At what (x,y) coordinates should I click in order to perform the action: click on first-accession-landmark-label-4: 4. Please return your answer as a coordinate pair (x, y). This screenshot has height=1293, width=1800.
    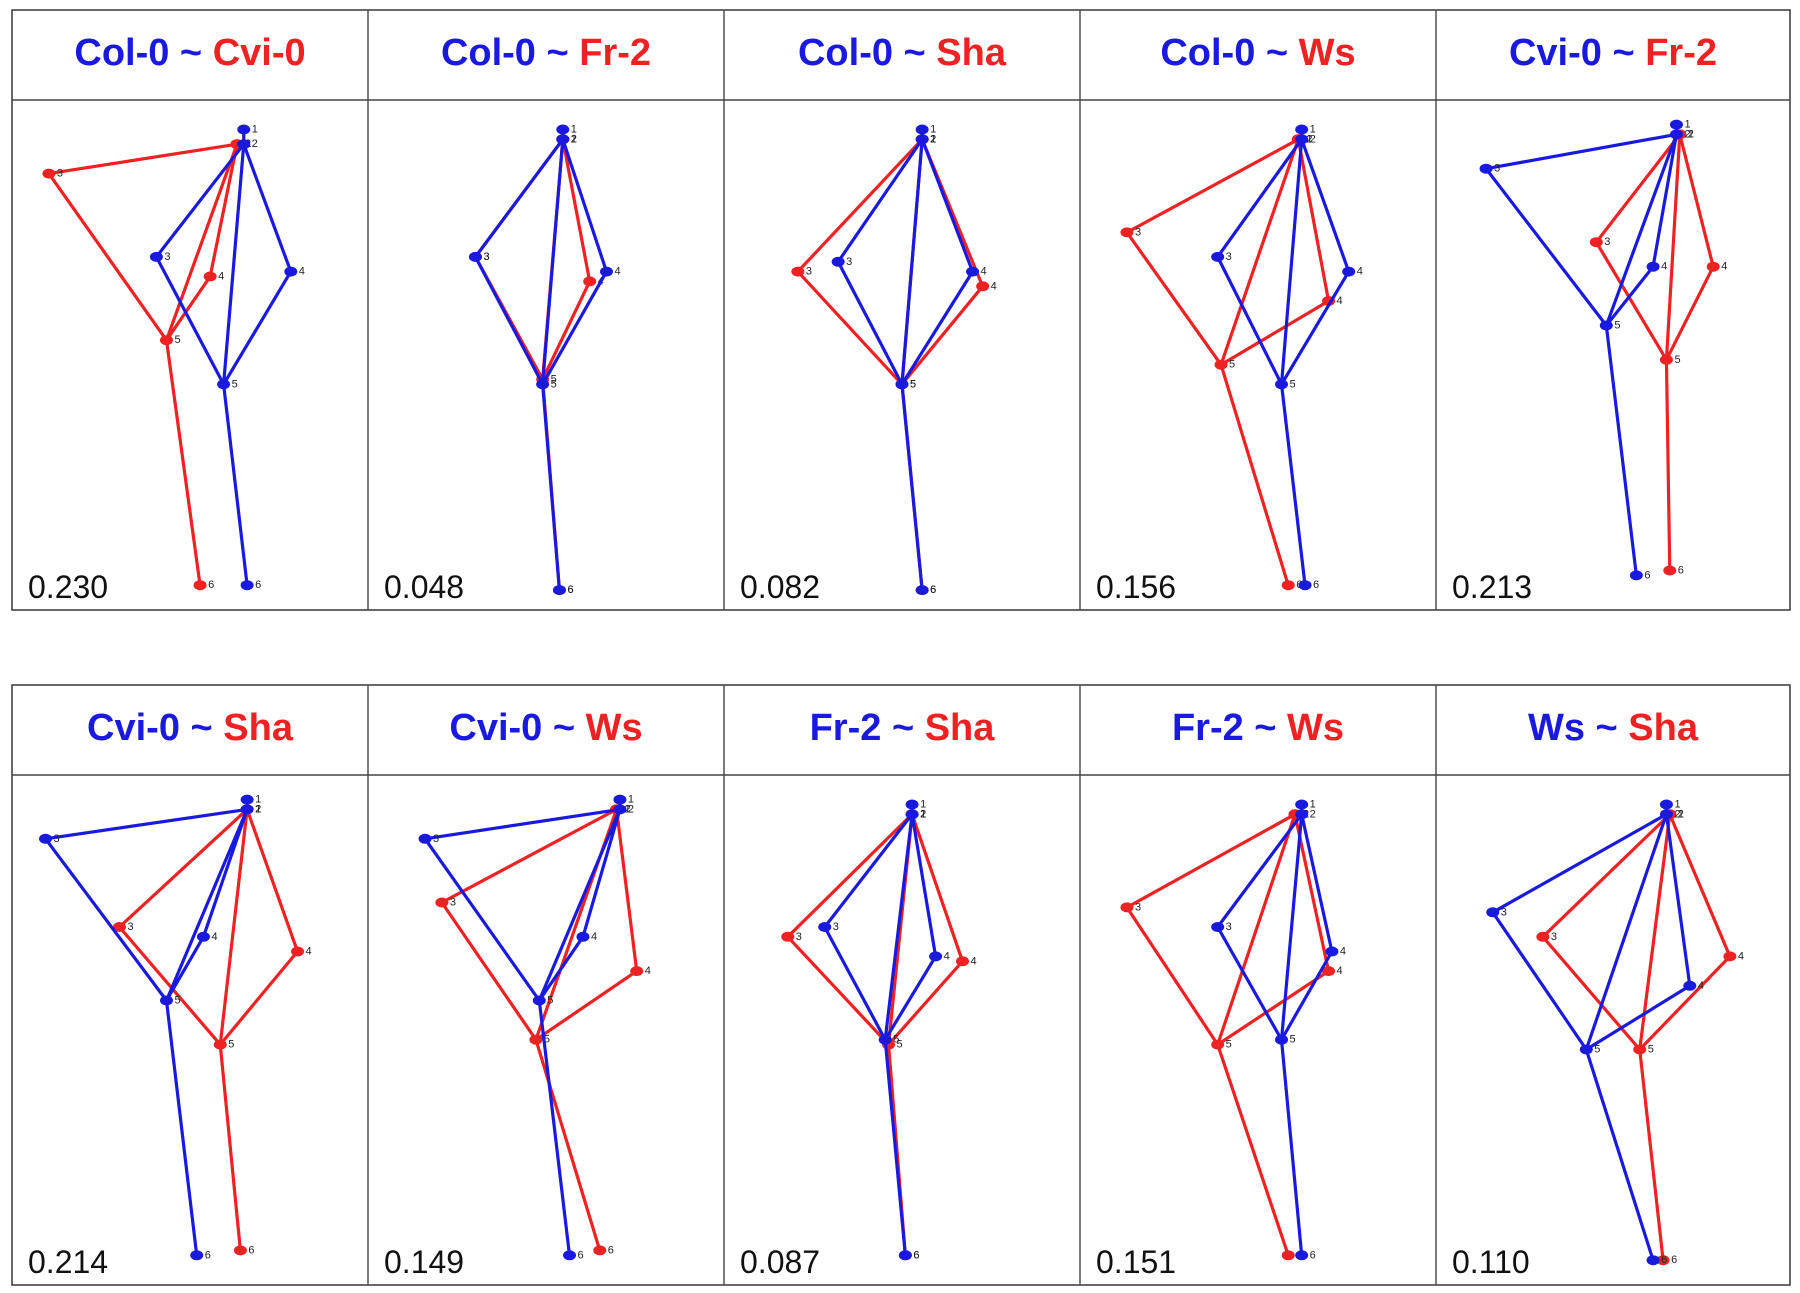
    Looking at the image, I should click on (617, 272).